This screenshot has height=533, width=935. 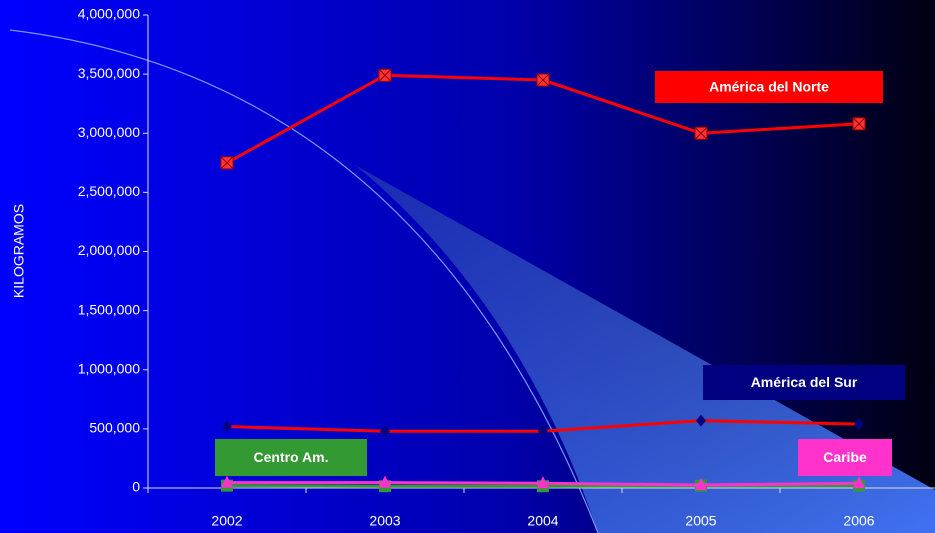 I want to click on y-tick-label: 2,000,000, so click(x=109, y=250).